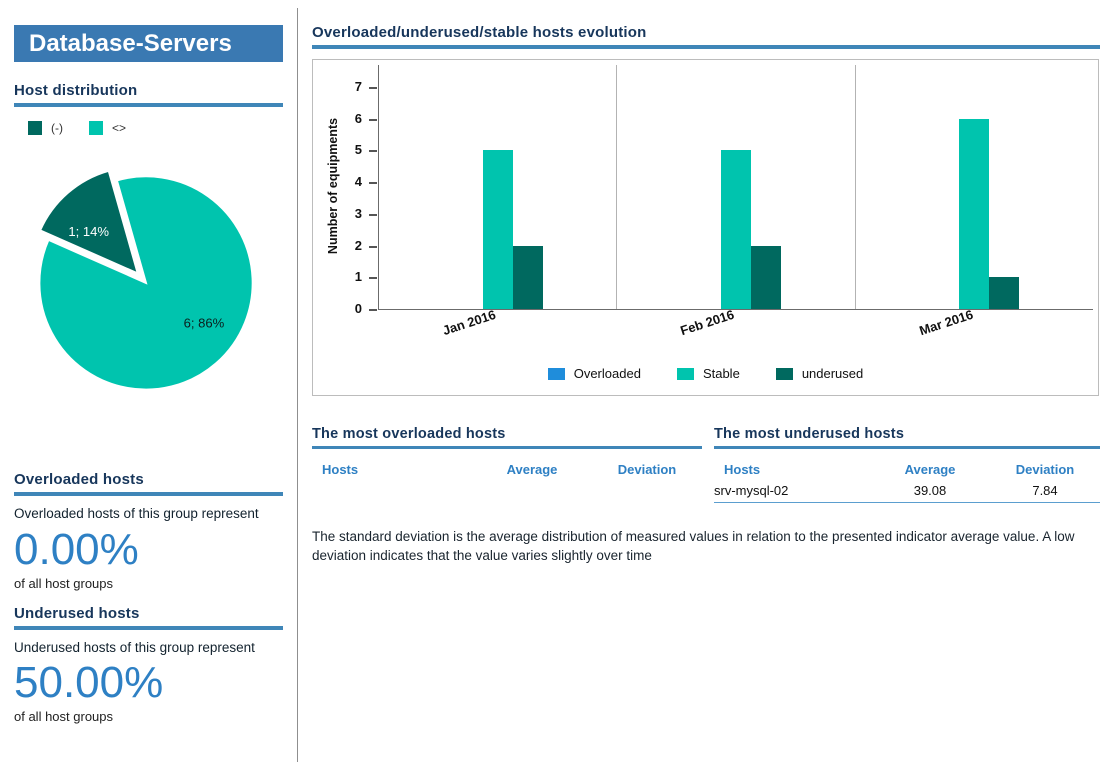 This screenshot has height=772, width=1110. I want to click on deviation-cell: 7.84, so click(1045, 490).